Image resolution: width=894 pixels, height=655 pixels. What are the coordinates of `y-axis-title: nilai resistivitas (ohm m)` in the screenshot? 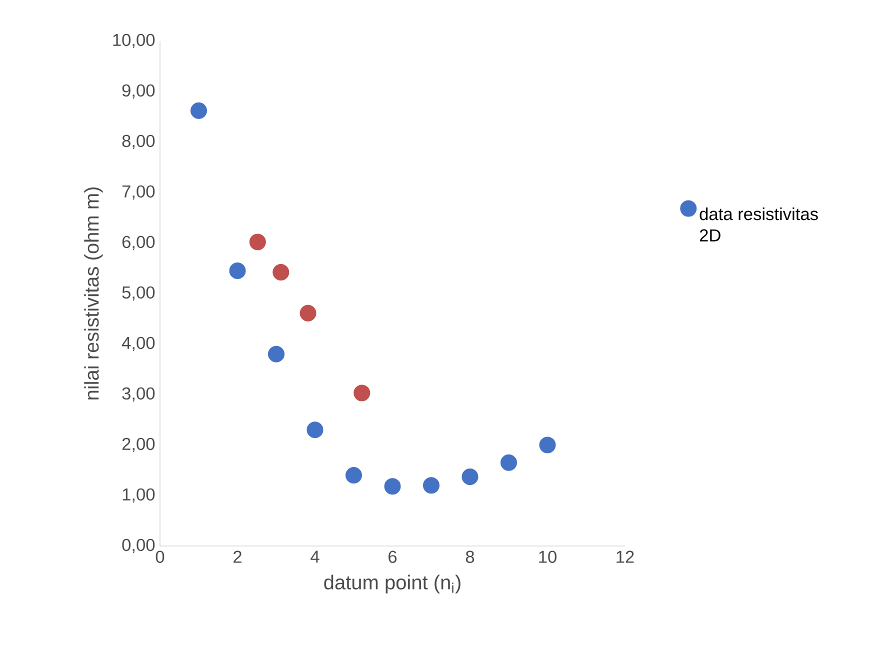 It's located at (93, 294).